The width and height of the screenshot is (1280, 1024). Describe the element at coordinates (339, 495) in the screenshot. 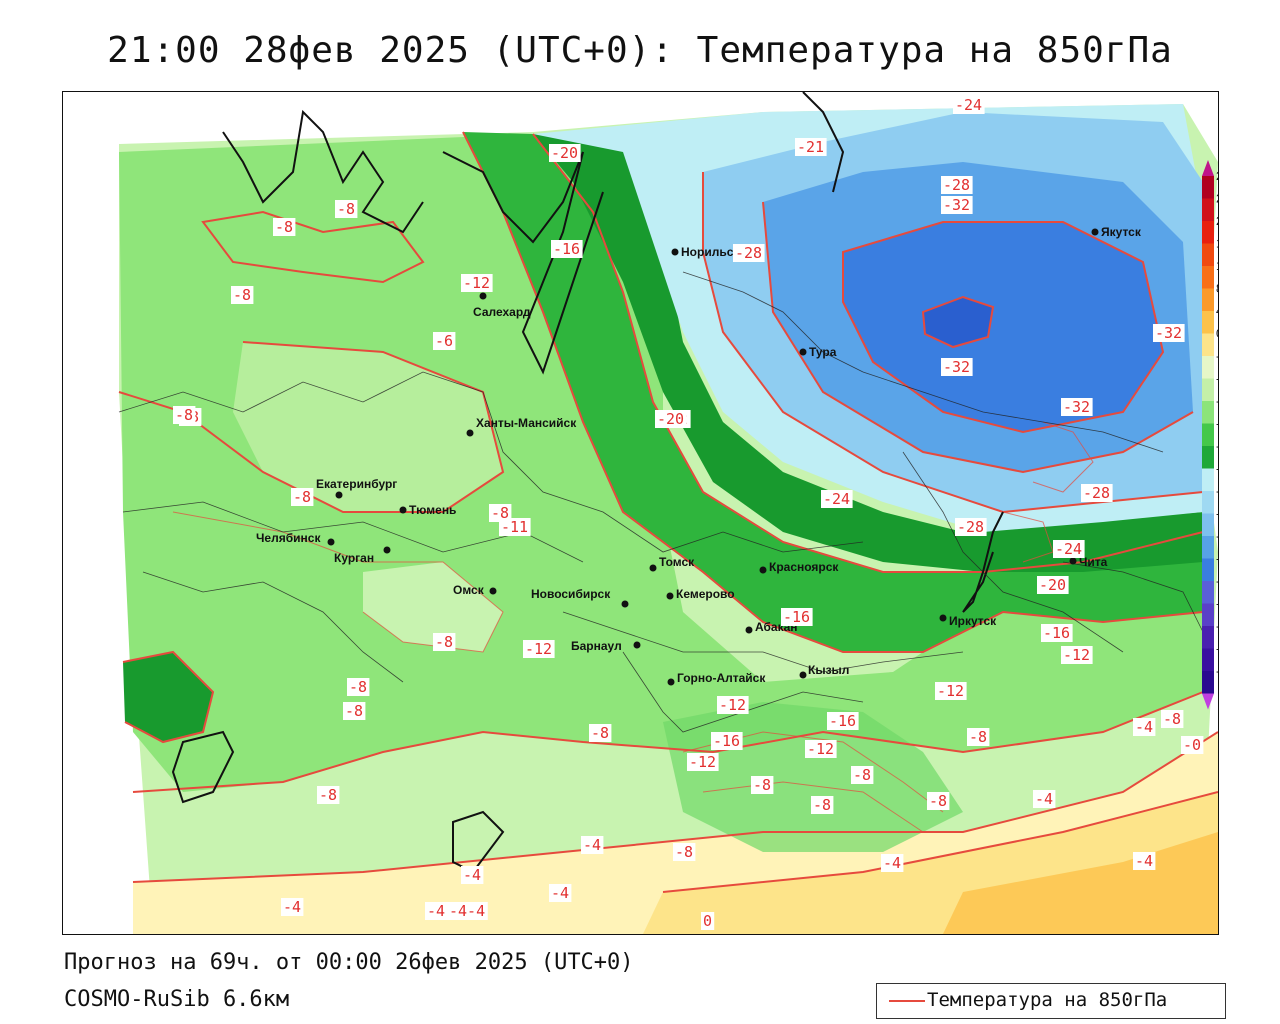

I see `city-marker-yekaterinburg` at that location.